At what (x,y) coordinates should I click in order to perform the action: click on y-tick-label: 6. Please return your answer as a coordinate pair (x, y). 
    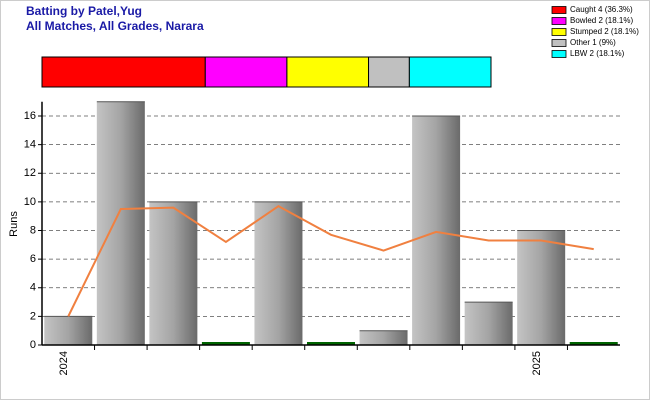
    Looking at the image, I should click on (33, 259).